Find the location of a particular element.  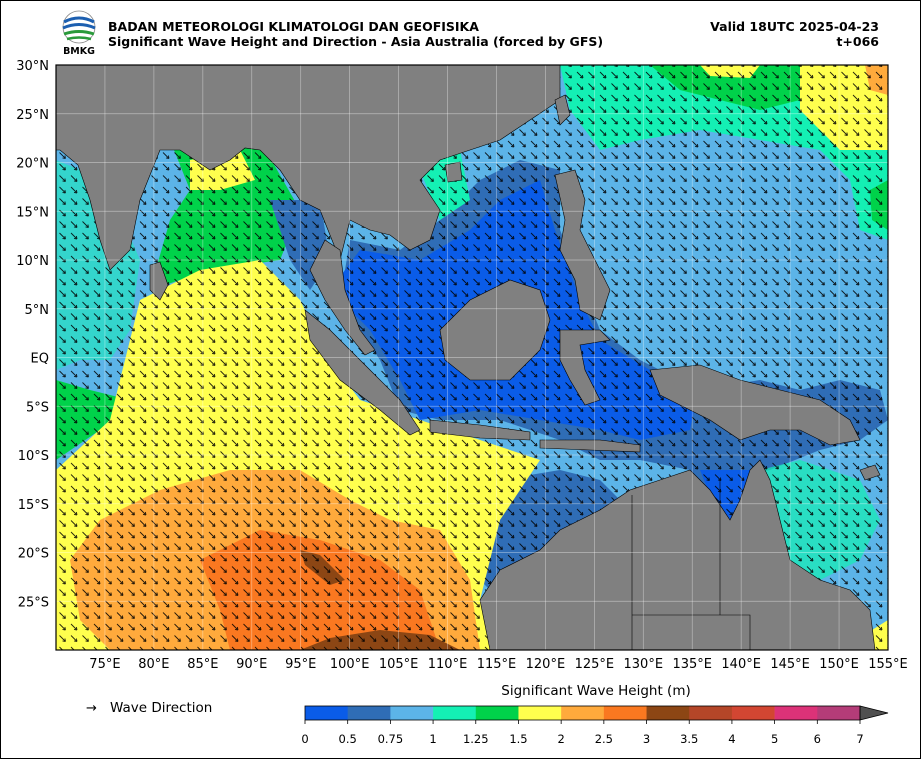

bmkg-logo: BMKG is located at coordinates (79, 33).